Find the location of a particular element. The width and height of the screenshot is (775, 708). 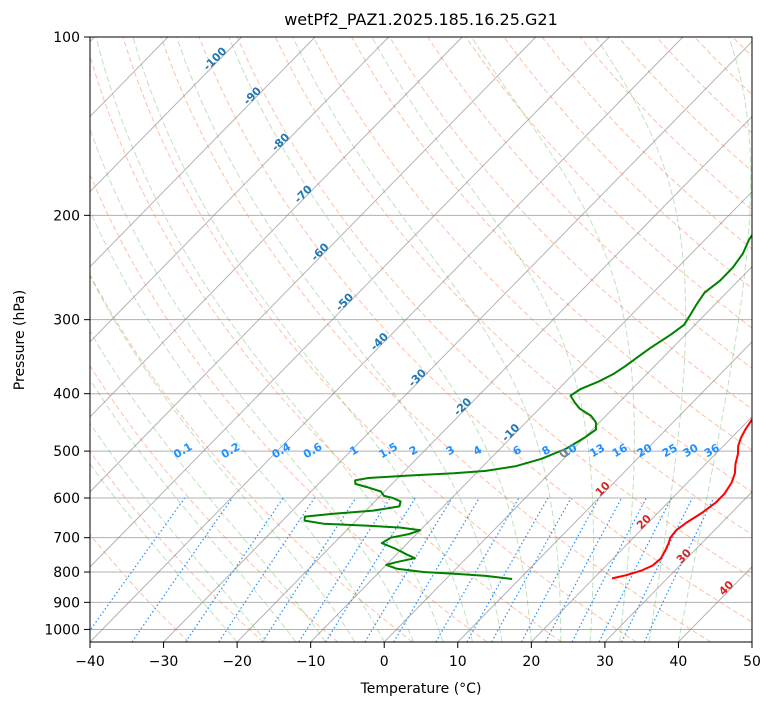

y-tick-label: 1000 is located at coordinates (62, 630).